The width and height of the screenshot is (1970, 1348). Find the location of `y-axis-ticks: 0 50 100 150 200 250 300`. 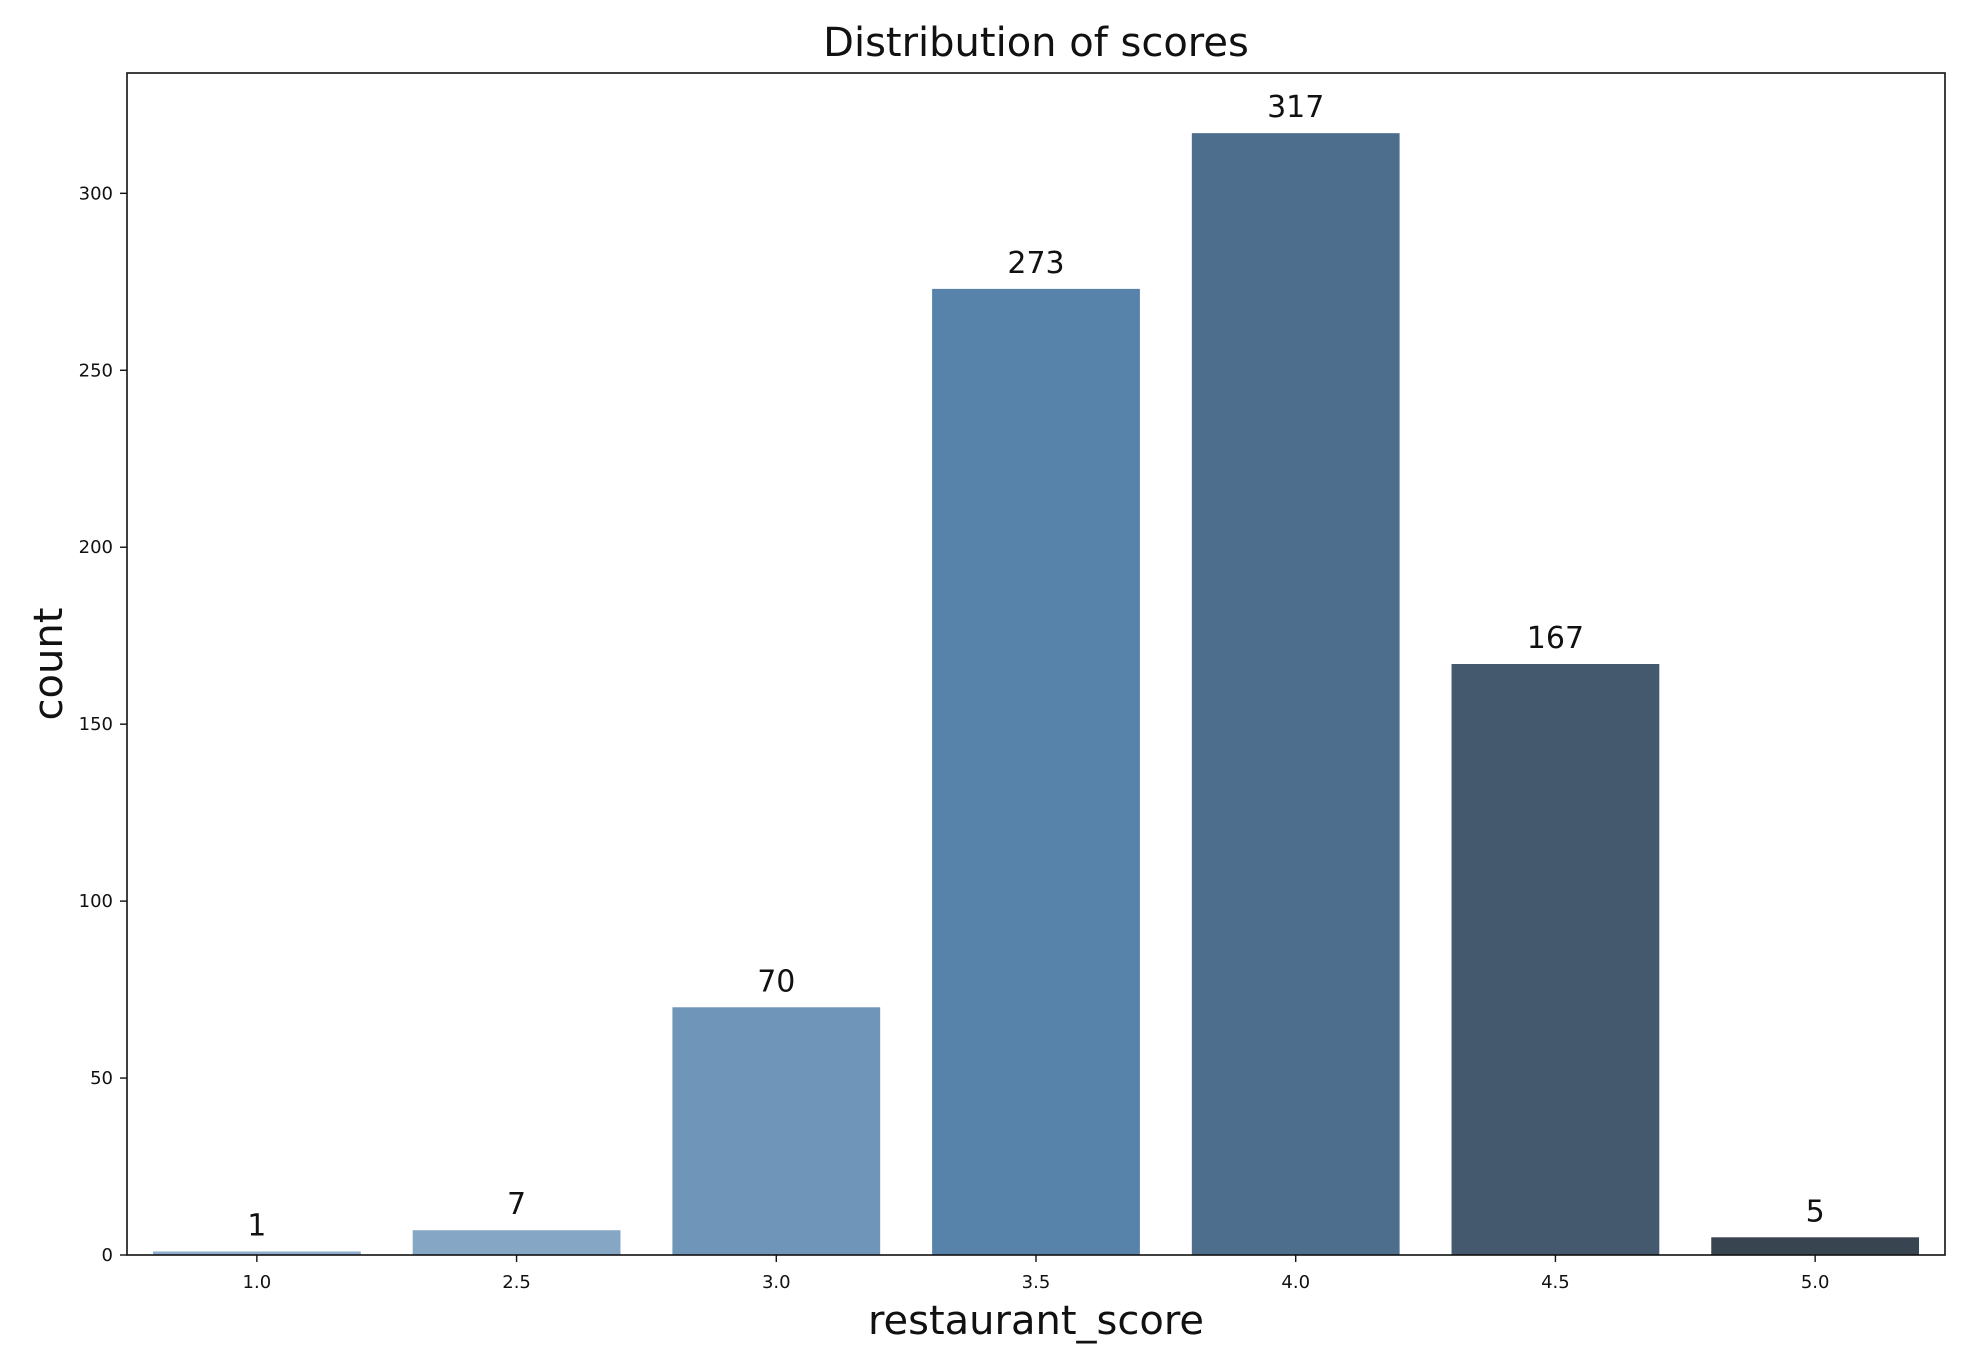

y-axis-ticks: 0 50 100 150 200 250 300 is located at coordinates (103, 724).